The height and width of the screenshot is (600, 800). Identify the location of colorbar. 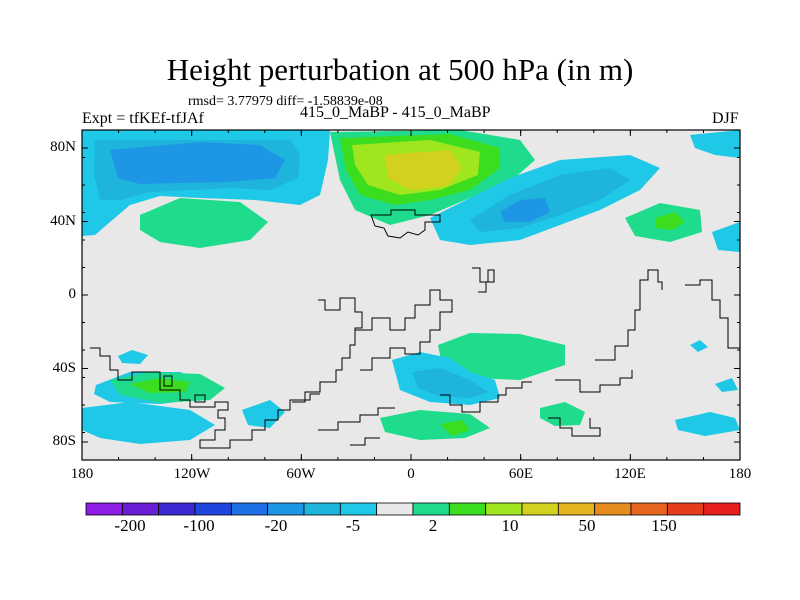
(413, 509).